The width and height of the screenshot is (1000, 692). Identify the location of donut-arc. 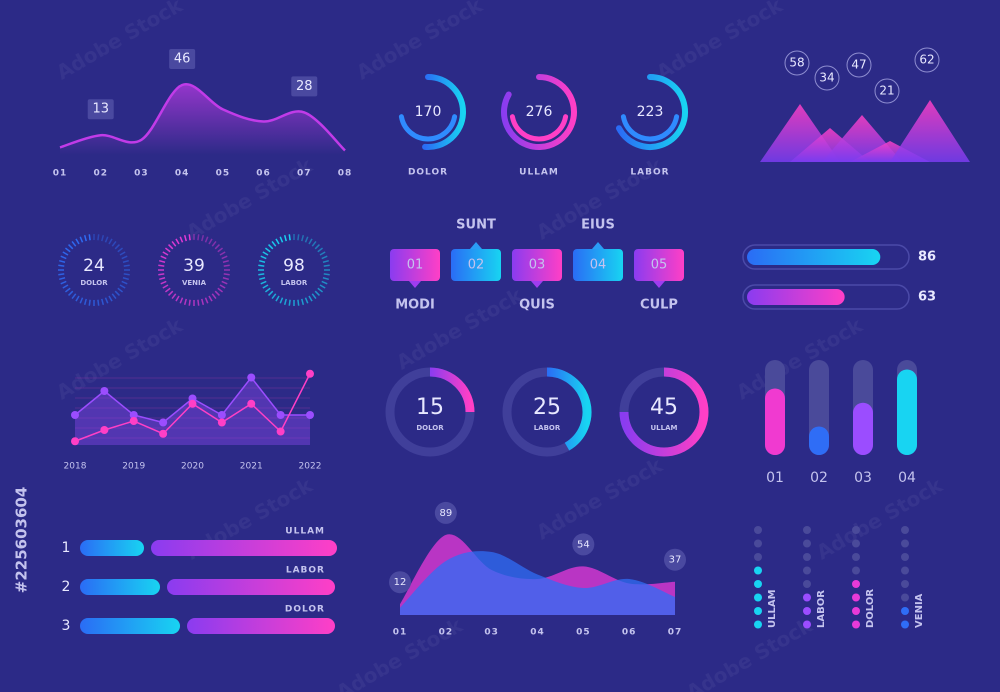
(664, 412).